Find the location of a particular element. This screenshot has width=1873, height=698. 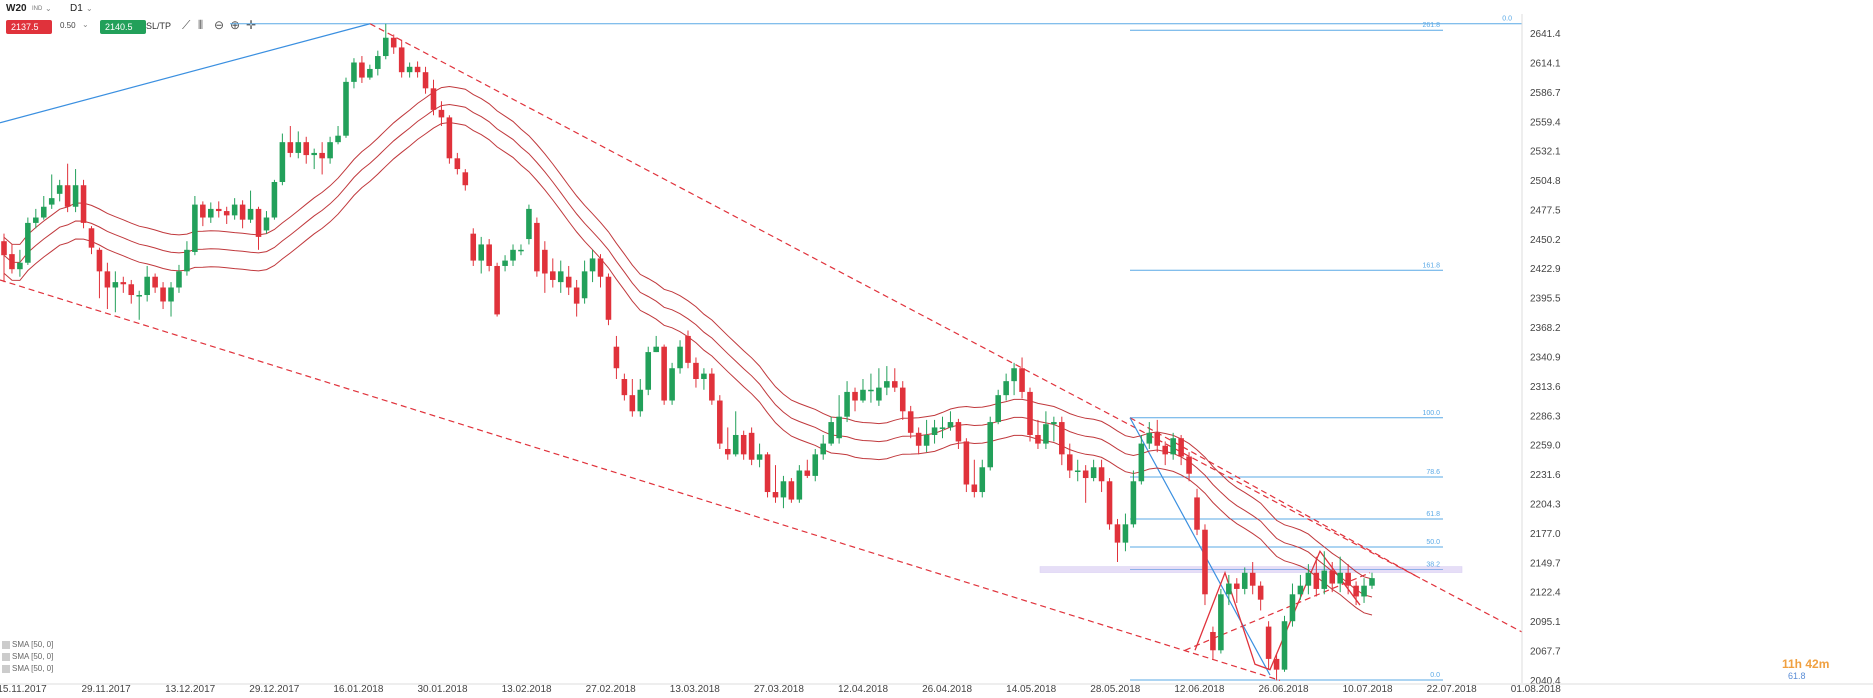

x-tick-label: 26.06.2018 is located at coordinates (1283, 689).